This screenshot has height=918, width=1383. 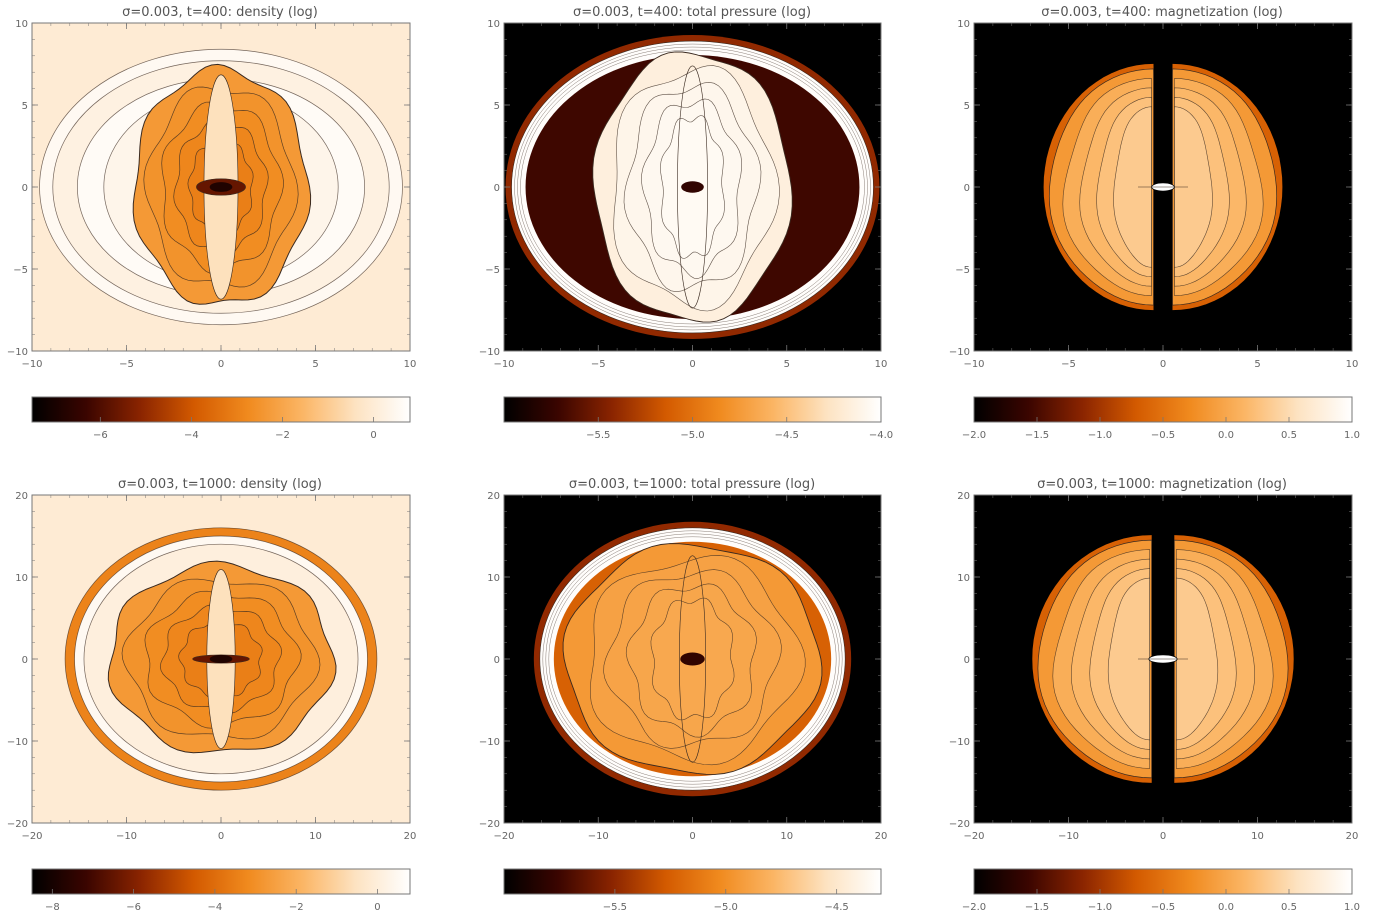 I want to click on colorbar: −5.5 −5.0 −4.5, so click(x=692, y=890).